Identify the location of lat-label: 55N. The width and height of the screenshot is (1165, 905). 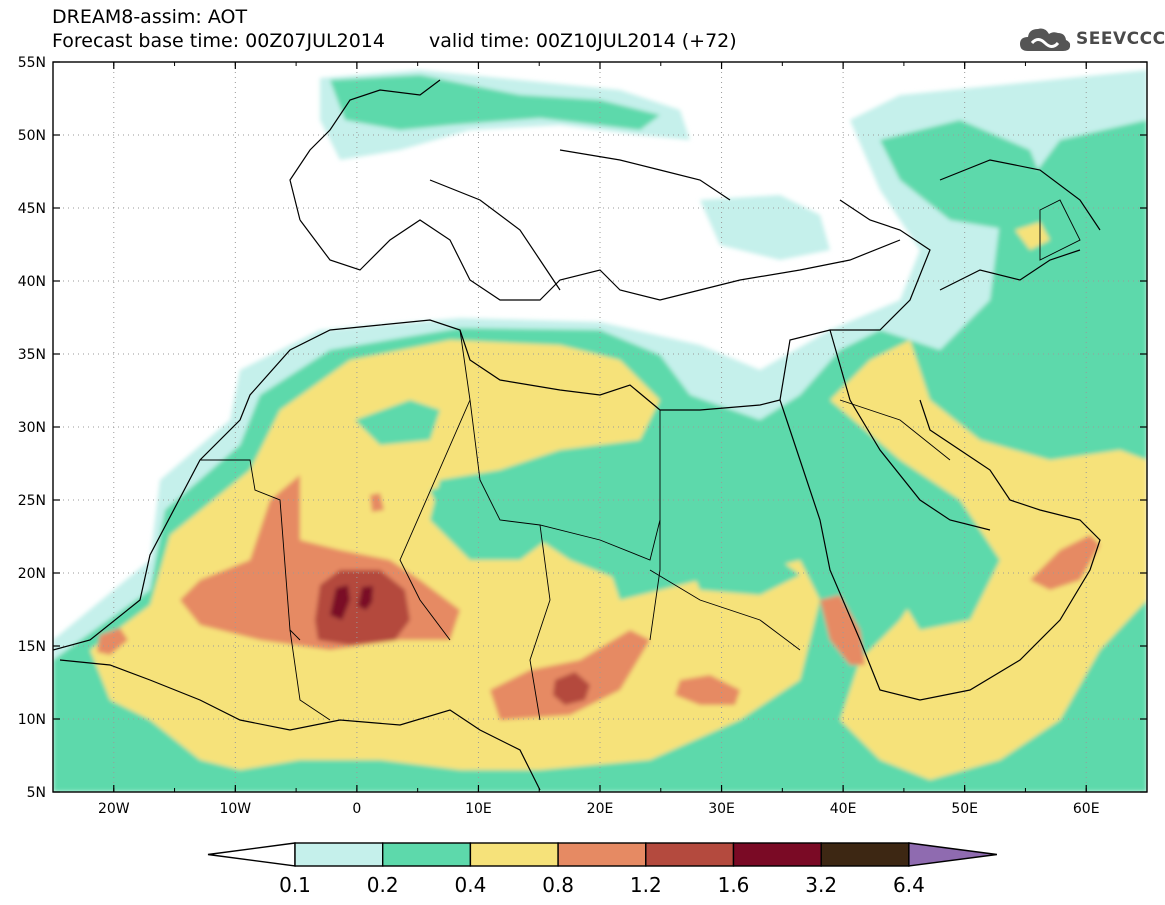
(32, 63).